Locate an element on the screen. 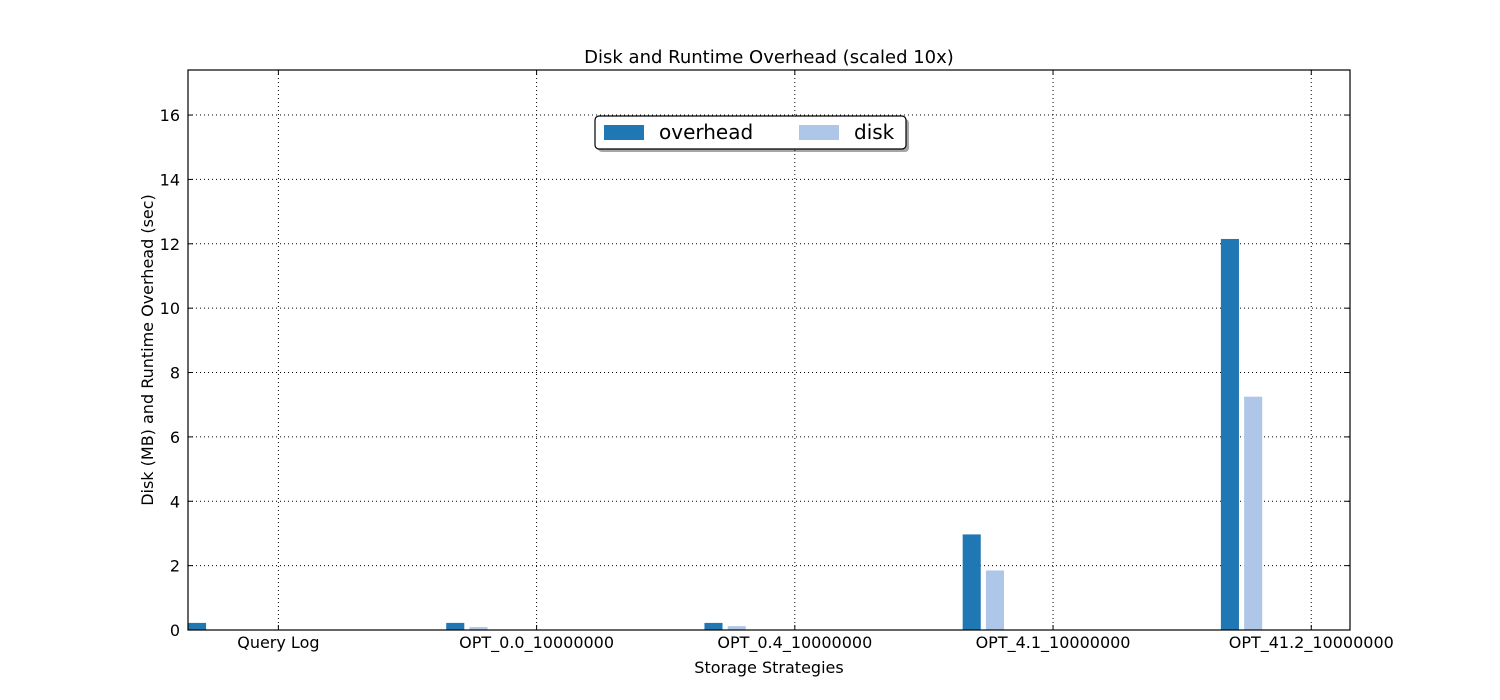  legend-label-disk: disk is located at coordinates (874, 132).